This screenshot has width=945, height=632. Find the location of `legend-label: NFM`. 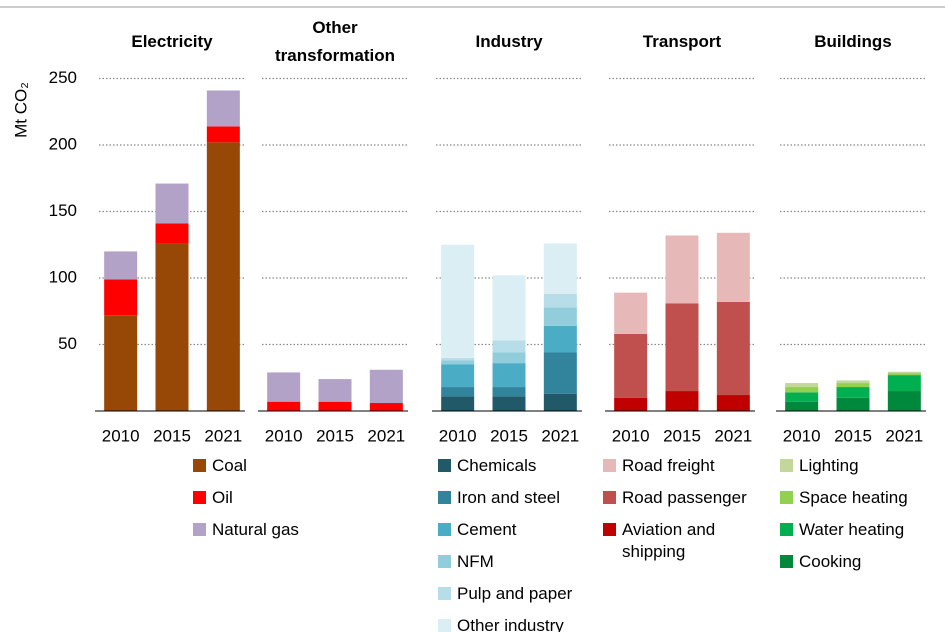

legend-label: NFM is located at coordinates (475, 561).